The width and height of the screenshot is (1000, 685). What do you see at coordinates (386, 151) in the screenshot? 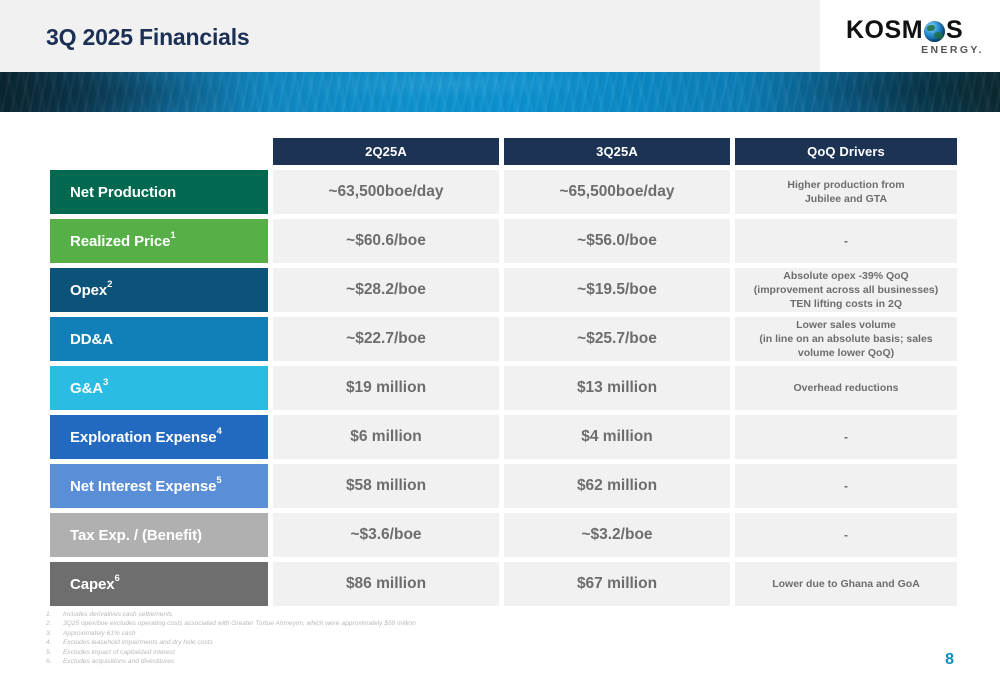
I see `column-header-2q25a: 2Q25A` at bounding box center [386, 151].